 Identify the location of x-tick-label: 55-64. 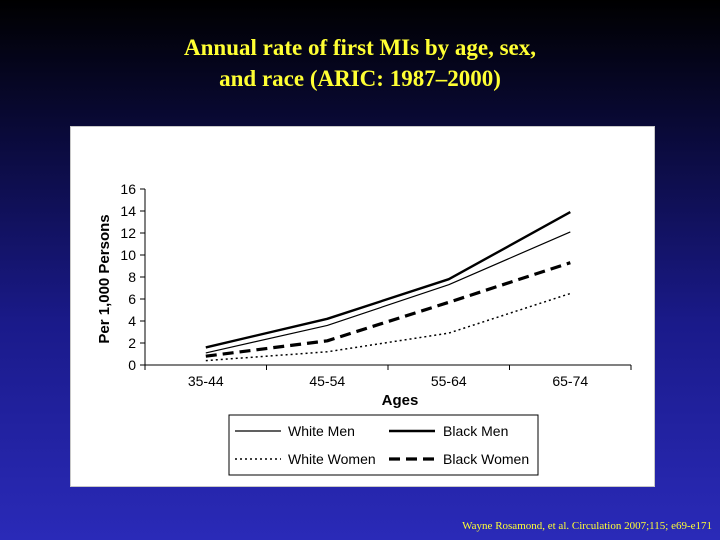
(449, 381).